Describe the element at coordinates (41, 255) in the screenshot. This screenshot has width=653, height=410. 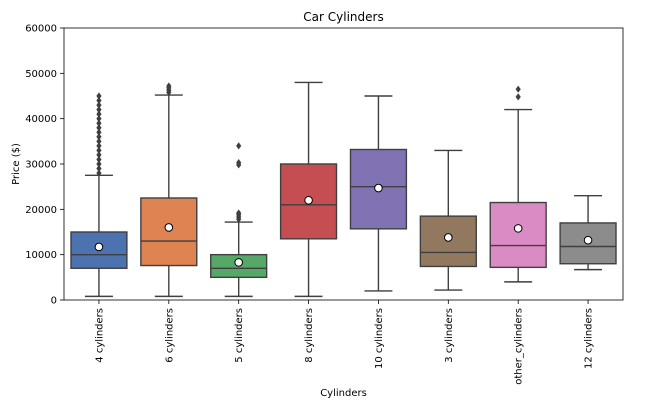
I see `y-tick-label: 10000` at that location.